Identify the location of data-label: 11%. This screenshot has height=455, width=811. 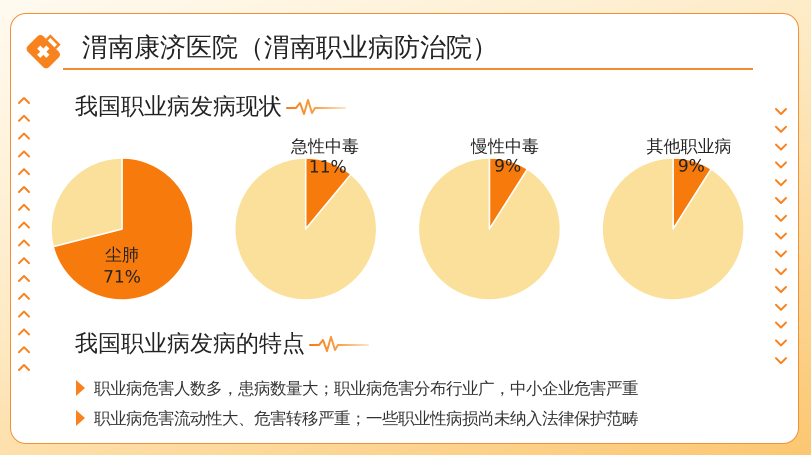
(327, 168).